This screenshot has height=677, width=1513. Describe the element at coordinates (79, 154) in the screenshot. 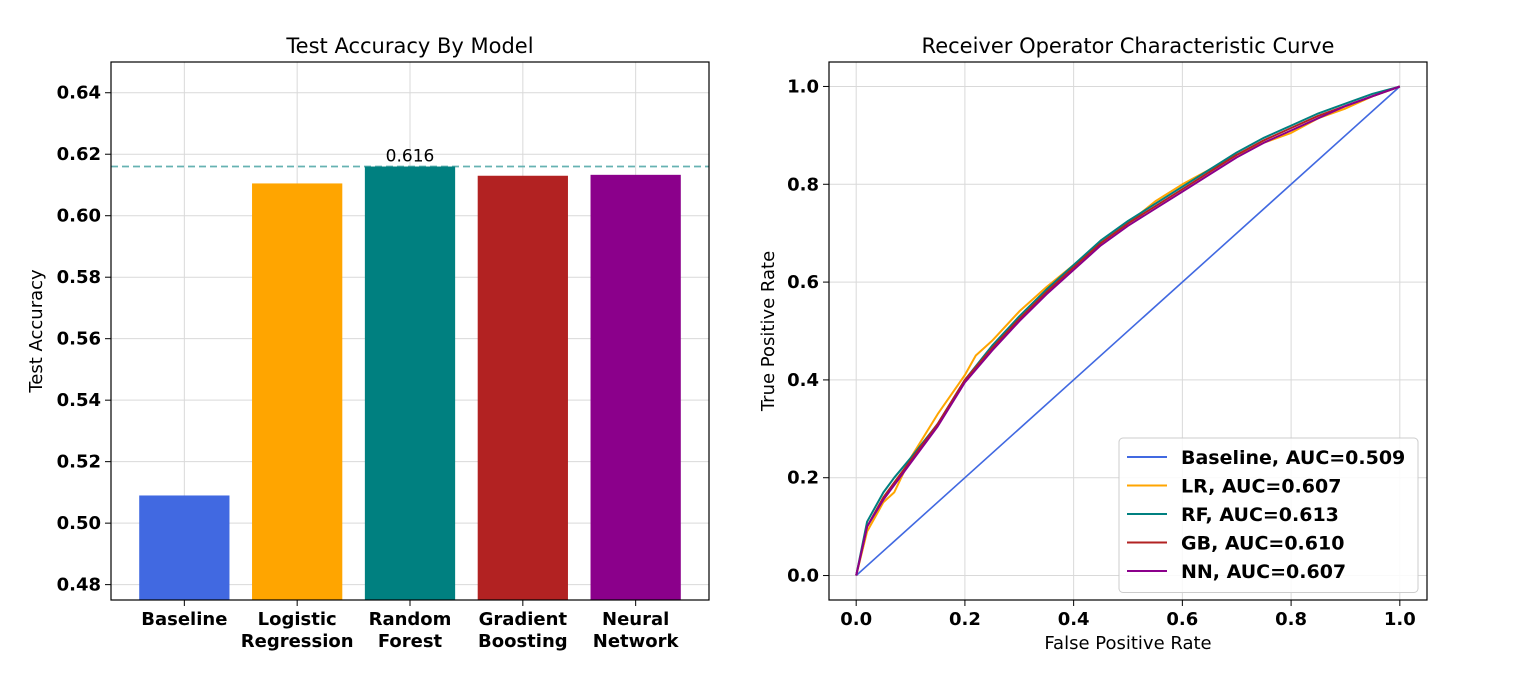

I see `bar-y-tick-label: 0.62` at that location.